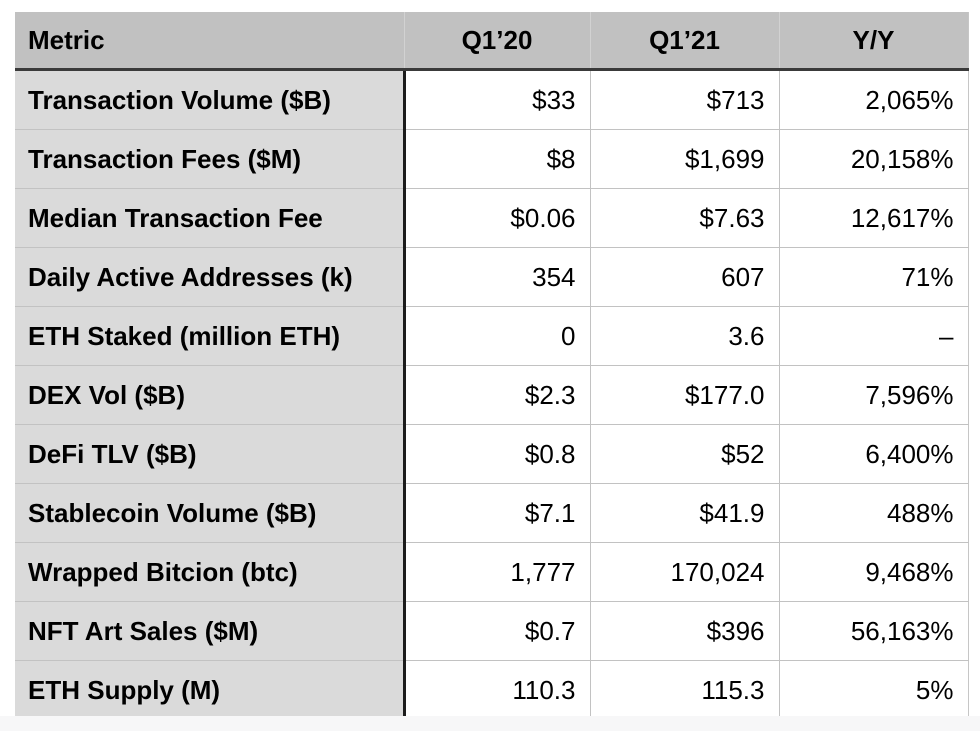 This screenshot has height=731, width=980. I want to click on table-row: NFT Art Sales ($M) $0.7 $396 56,163%, so click(491, 631).